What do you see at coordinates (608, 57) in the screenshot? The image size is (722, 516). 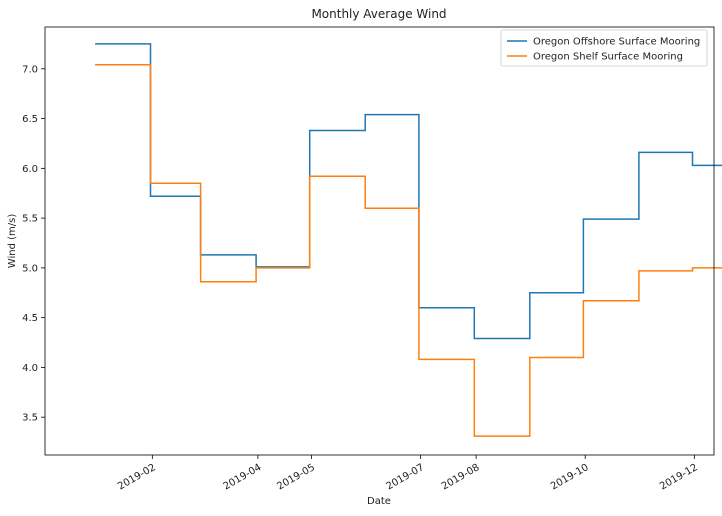 I see `legend-label: Oregon Shelf Surface Mooring` at bounding box center [608, 57].